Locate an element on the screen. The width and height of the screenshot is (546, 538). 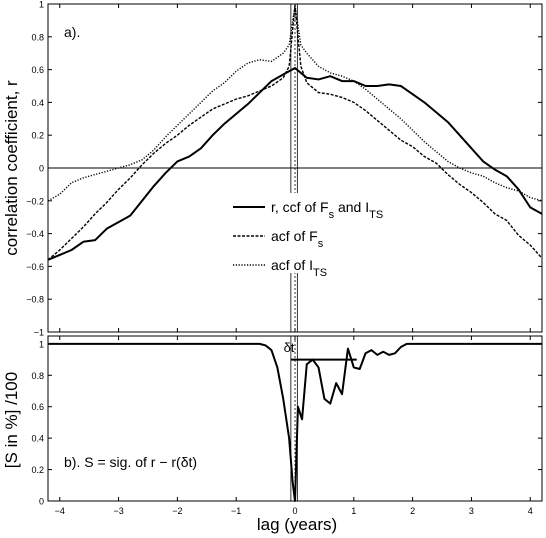
panel-b-y-axis-label: [S in %] /100 is located at coordinates (11, 420).